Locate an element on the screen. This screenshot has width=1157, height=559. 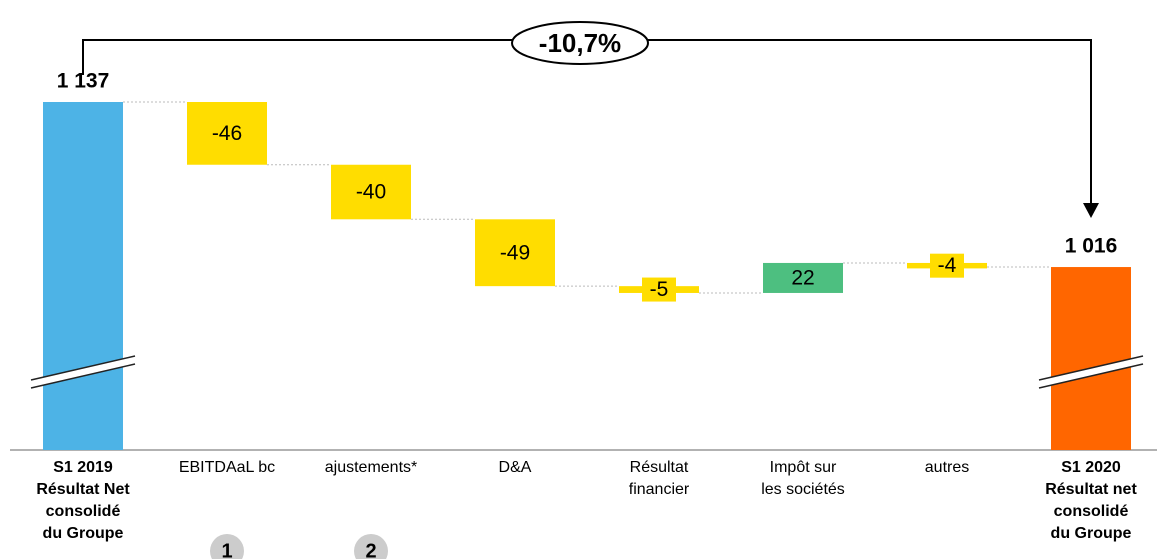
category-label: financier is located at coordinates (659, 489).